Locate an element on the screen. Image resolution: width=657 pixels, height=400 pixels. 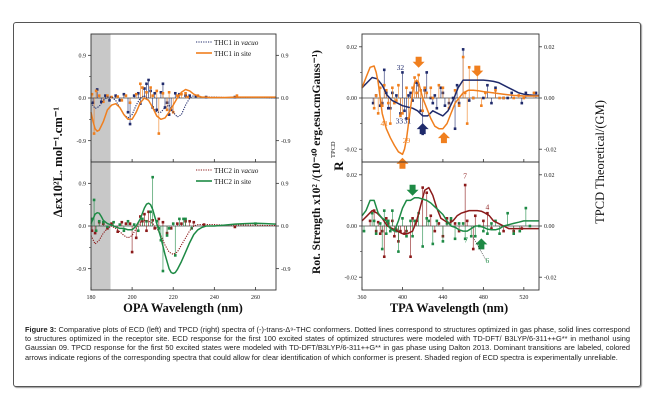
legend-label: THC1 in vacuo is located at coordinates (236, 43).